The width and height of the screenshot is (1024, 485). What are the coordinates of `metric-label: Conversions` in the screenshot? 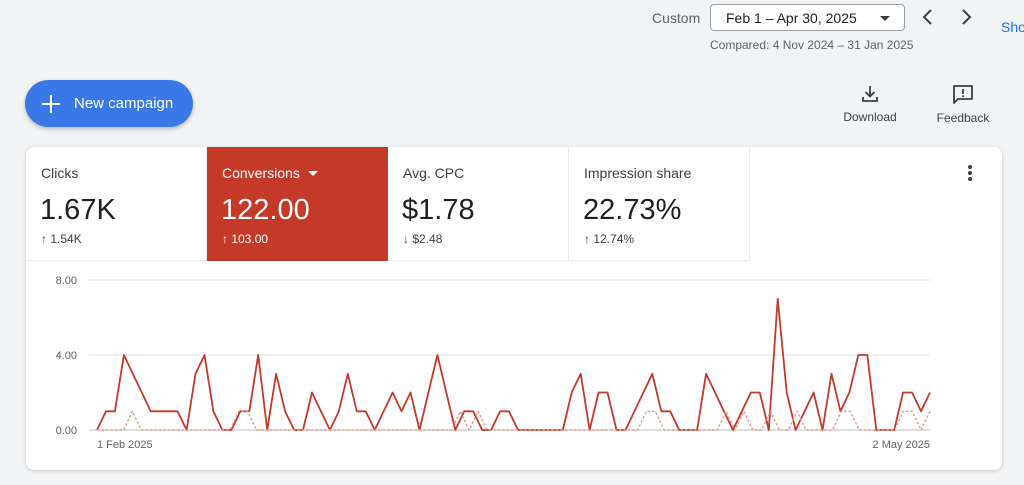 It's located at (270, 173).